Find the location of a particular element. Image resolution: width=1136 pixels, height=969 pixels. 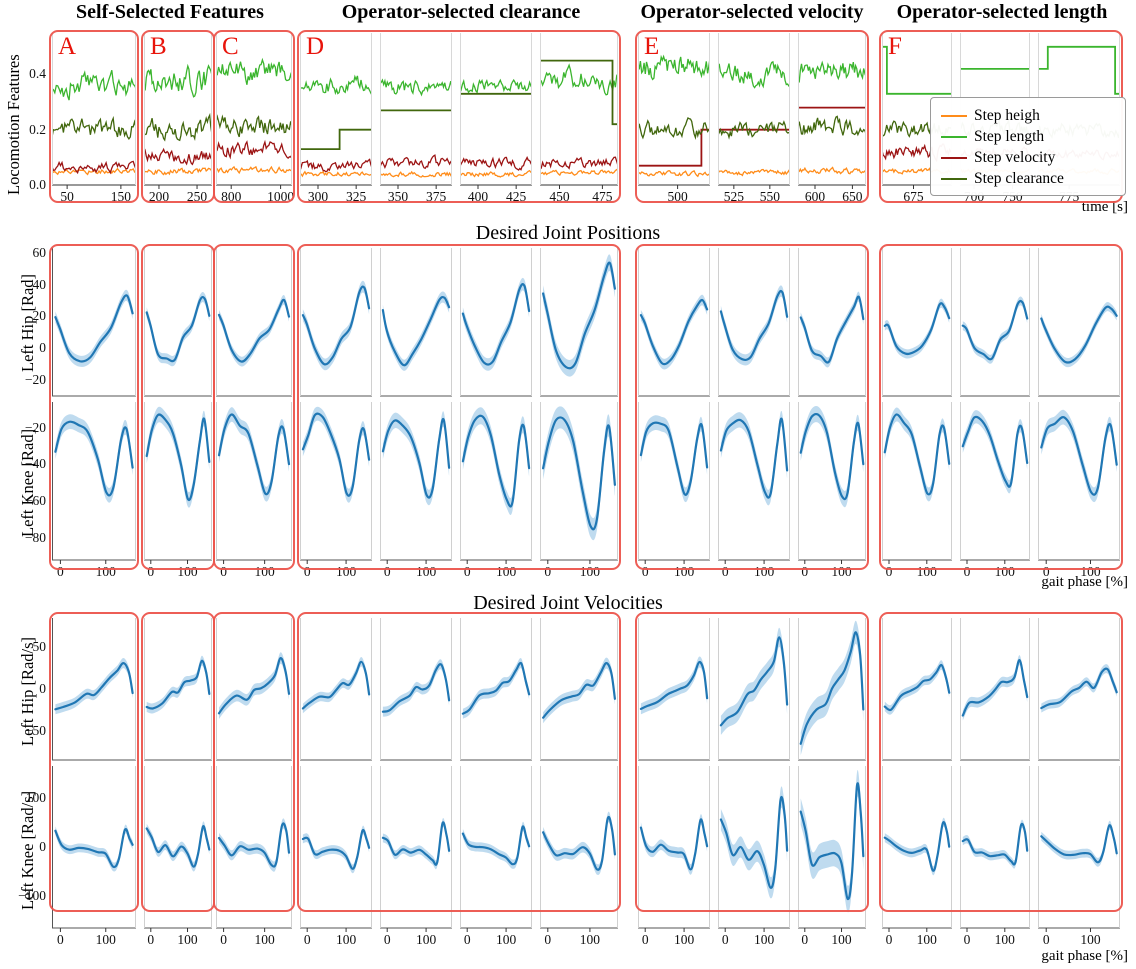

y-tick-label: −20 is located at coordinates (35, 427).